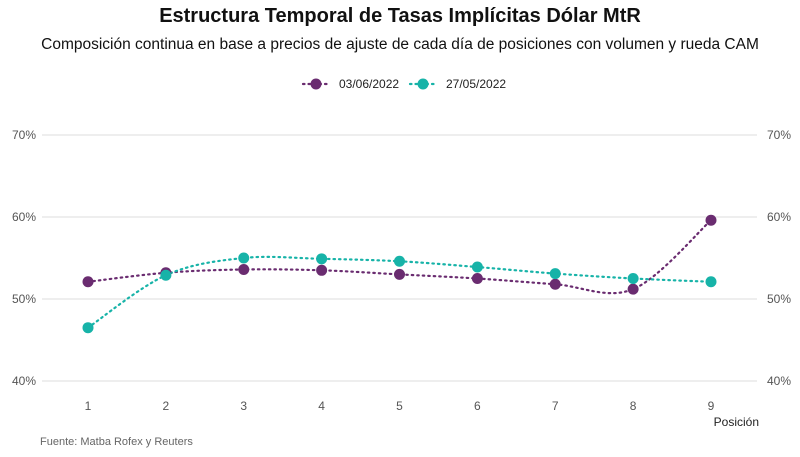 Image resolution: width=800 pixels, height=457 pixels. Describe the element at coordinates (88, 406) in the screenshot. I see `x-tick-label: 1` at that location.